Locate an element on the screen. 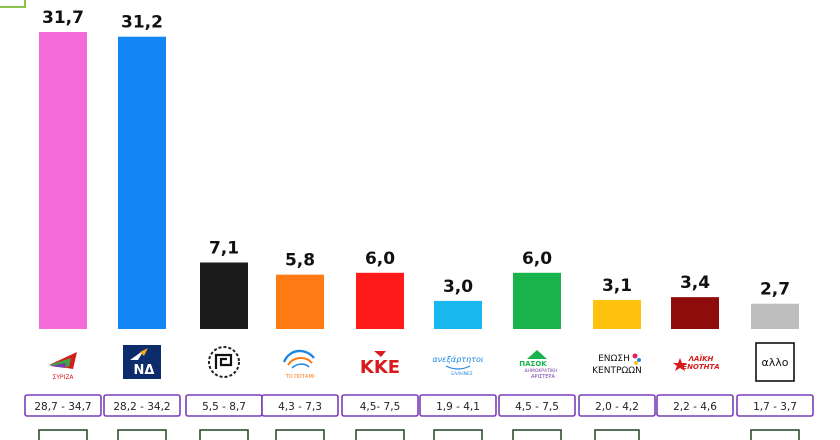 Image resolution: width=840 pixels, height=440 pixels. range-label: 4,5 - 7,5 is located at coordinates (537, 407).